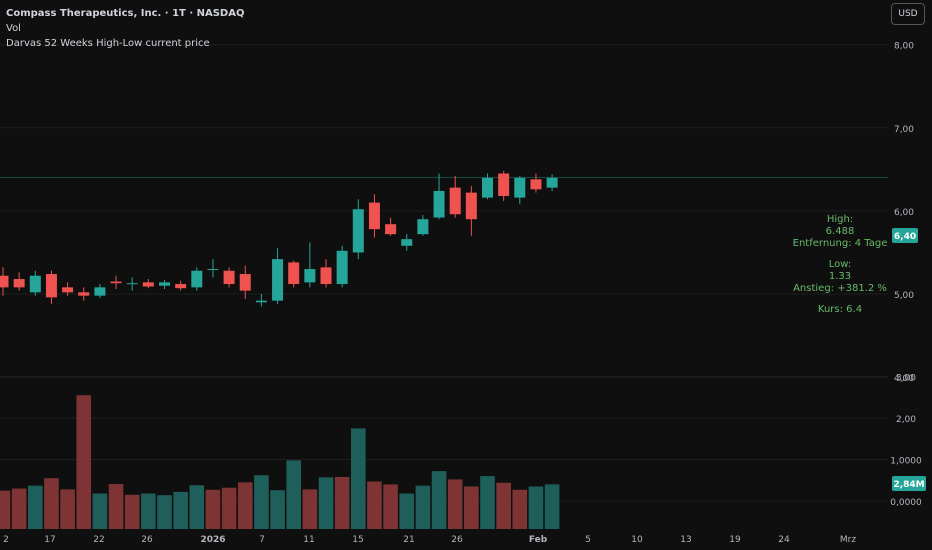 Image resolution: width=932 pixels, height=550 pixels. Describe the element at coordinates (125, 13) in the screenshot. I see `symbol-title: Compass Therapeutics, Inc. · 1T · NASDAQ` at that location.